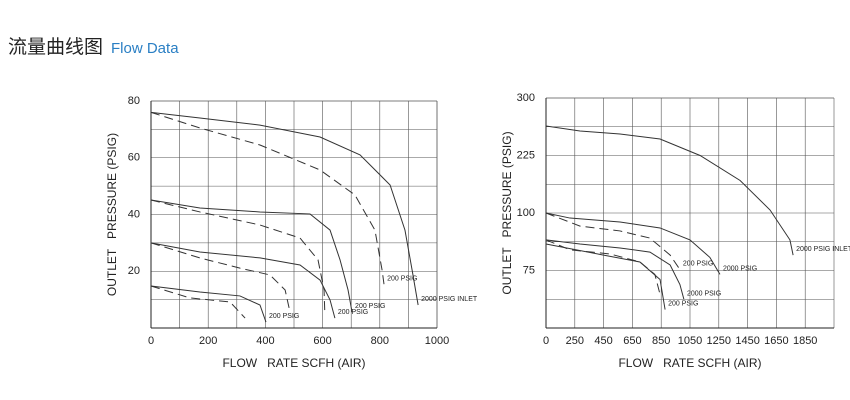 The image size is (850, 400). Describe the element at coordinates (56, 47) in the screenshot. I see `title-cn: 流量曲线图` at that location.